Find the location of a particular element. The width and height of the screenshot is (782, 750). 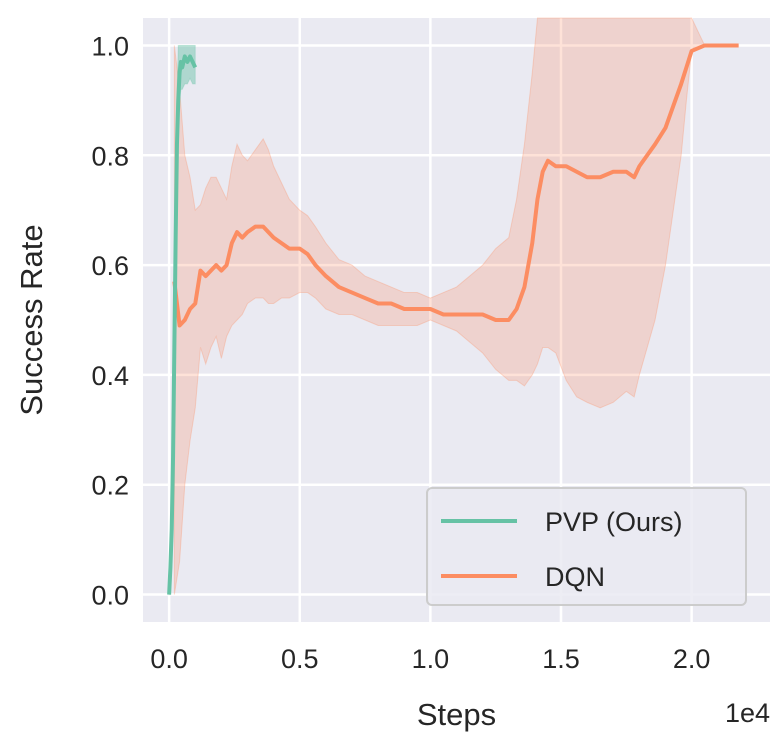

y-tick-label: 0.6 is located at coordinates (110, 266).